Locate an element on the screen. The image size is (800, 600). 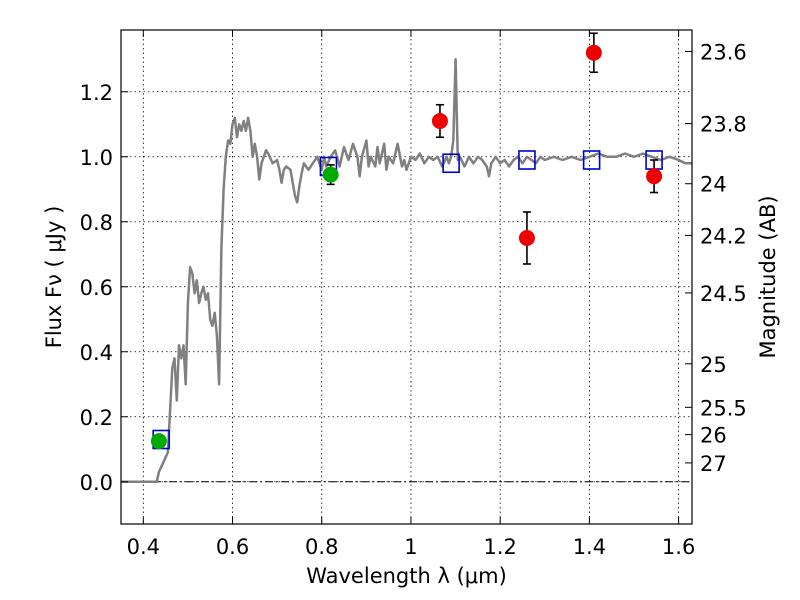
right-axis-title: Magnitude (AB) is located at coordinates (768, 276).